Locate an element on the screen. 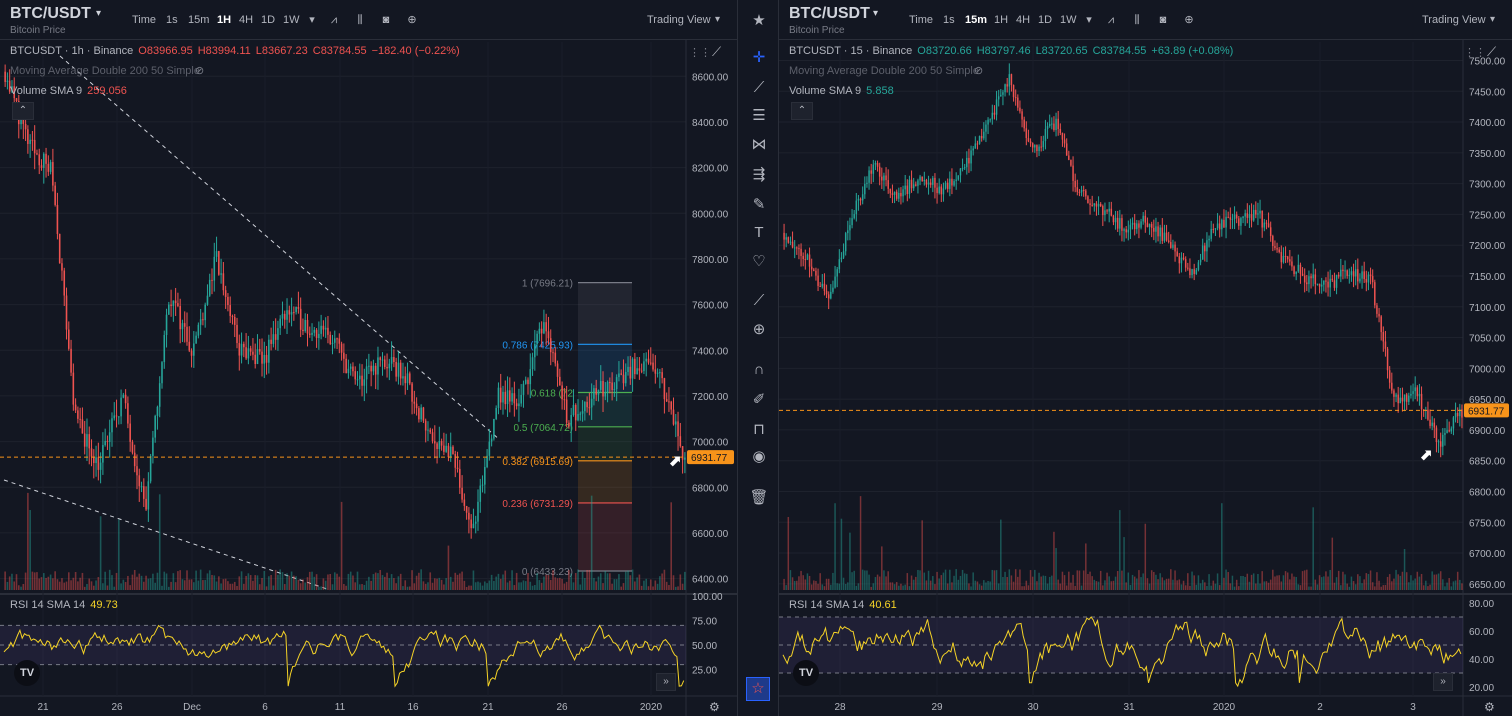 This screenshot has height=716, width=1512. ideas-icon: ☆ is located at coordinates (758, 689).